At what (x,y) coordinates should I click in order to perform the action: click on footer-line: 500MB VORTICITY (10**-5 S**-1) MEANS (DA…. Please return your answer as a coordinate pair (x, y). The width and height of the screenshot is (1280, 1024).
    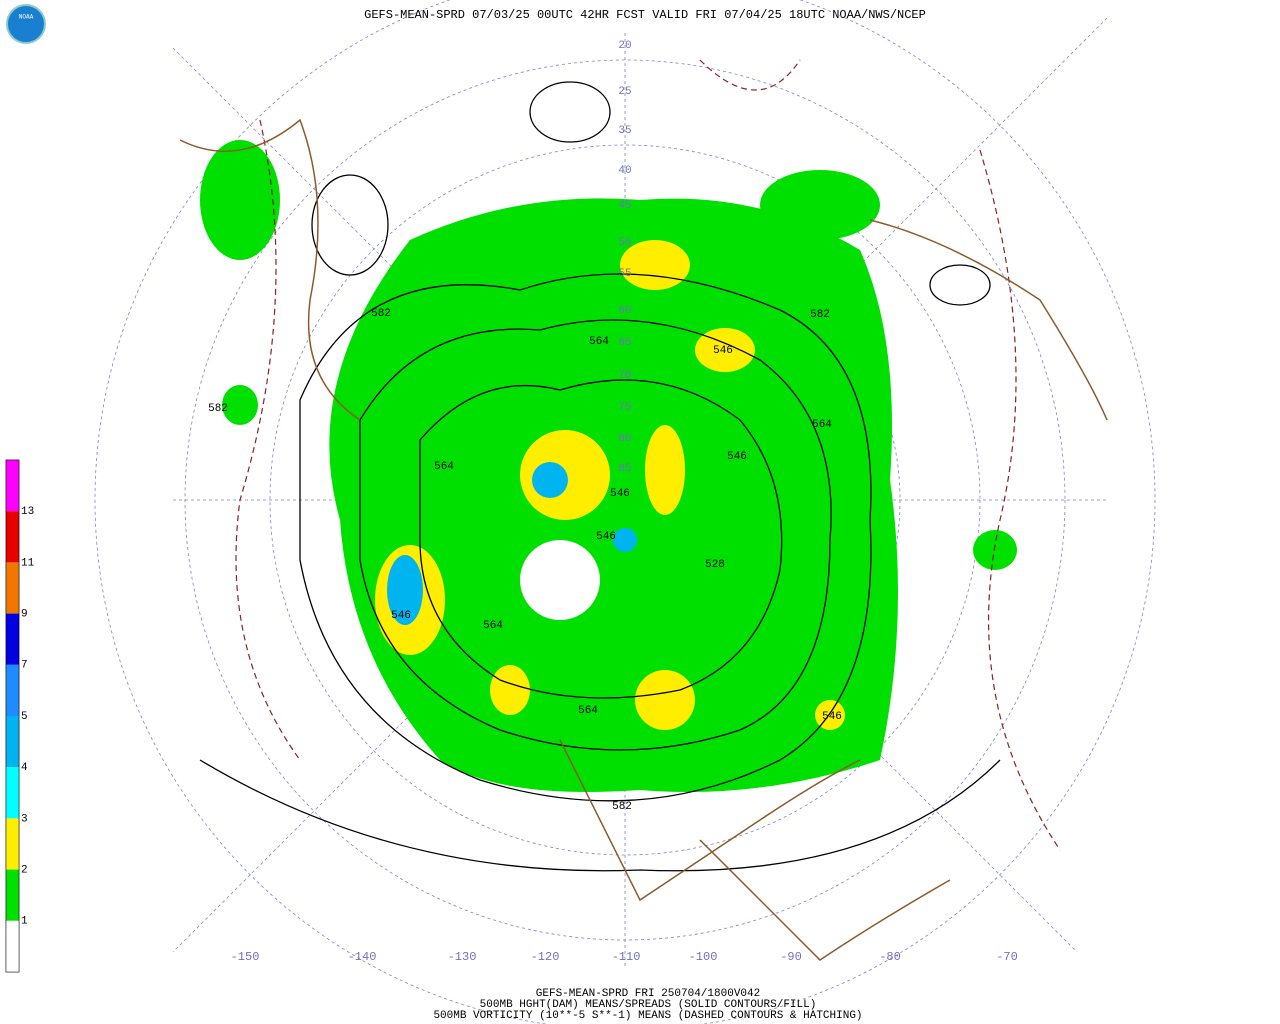
    Looking at the image, I should click on (647, 1016).